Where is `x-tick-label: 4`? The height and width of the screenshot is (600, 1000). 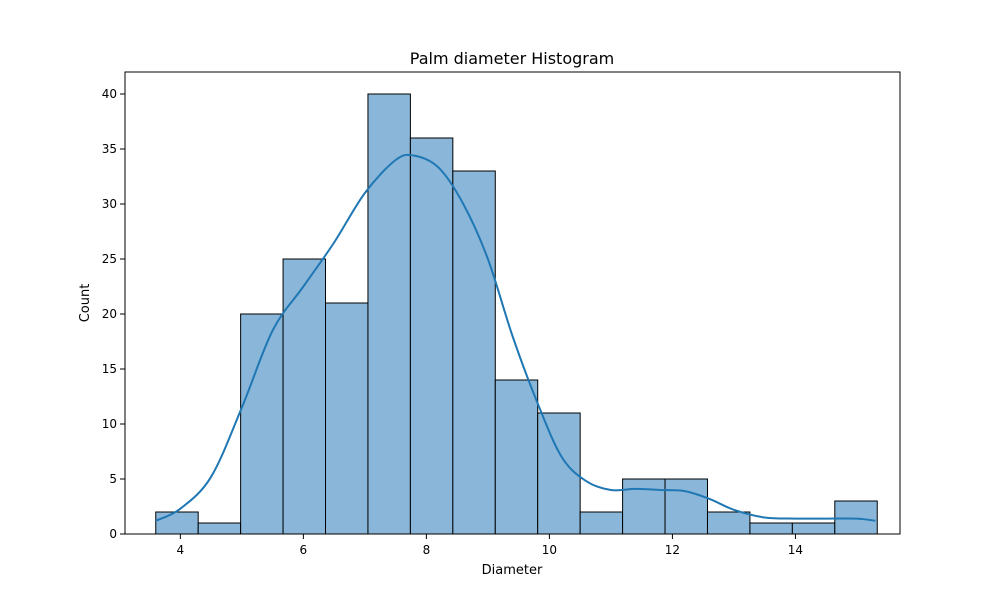 x-tick-label: 4 is located at coordinates (181, 550).